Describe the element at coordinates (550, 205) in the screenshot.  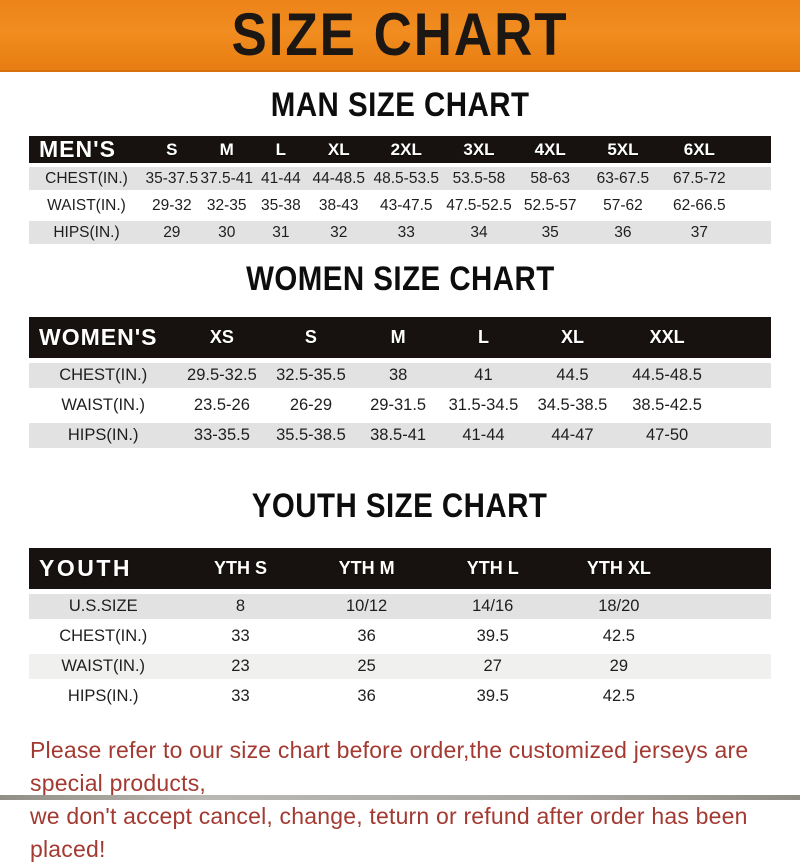
I see `cell-value: 52.5-57` at that location.